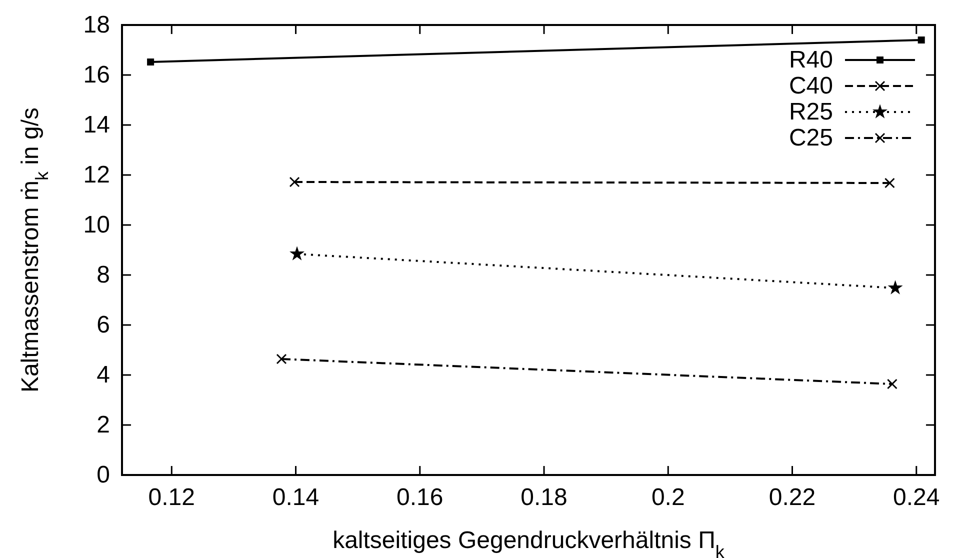 The width and height of the screenshot is (956, 558). Describe the element at coordinates (792, 497) in the screenshot. I see `x-tick-label: 0.22` at that location.